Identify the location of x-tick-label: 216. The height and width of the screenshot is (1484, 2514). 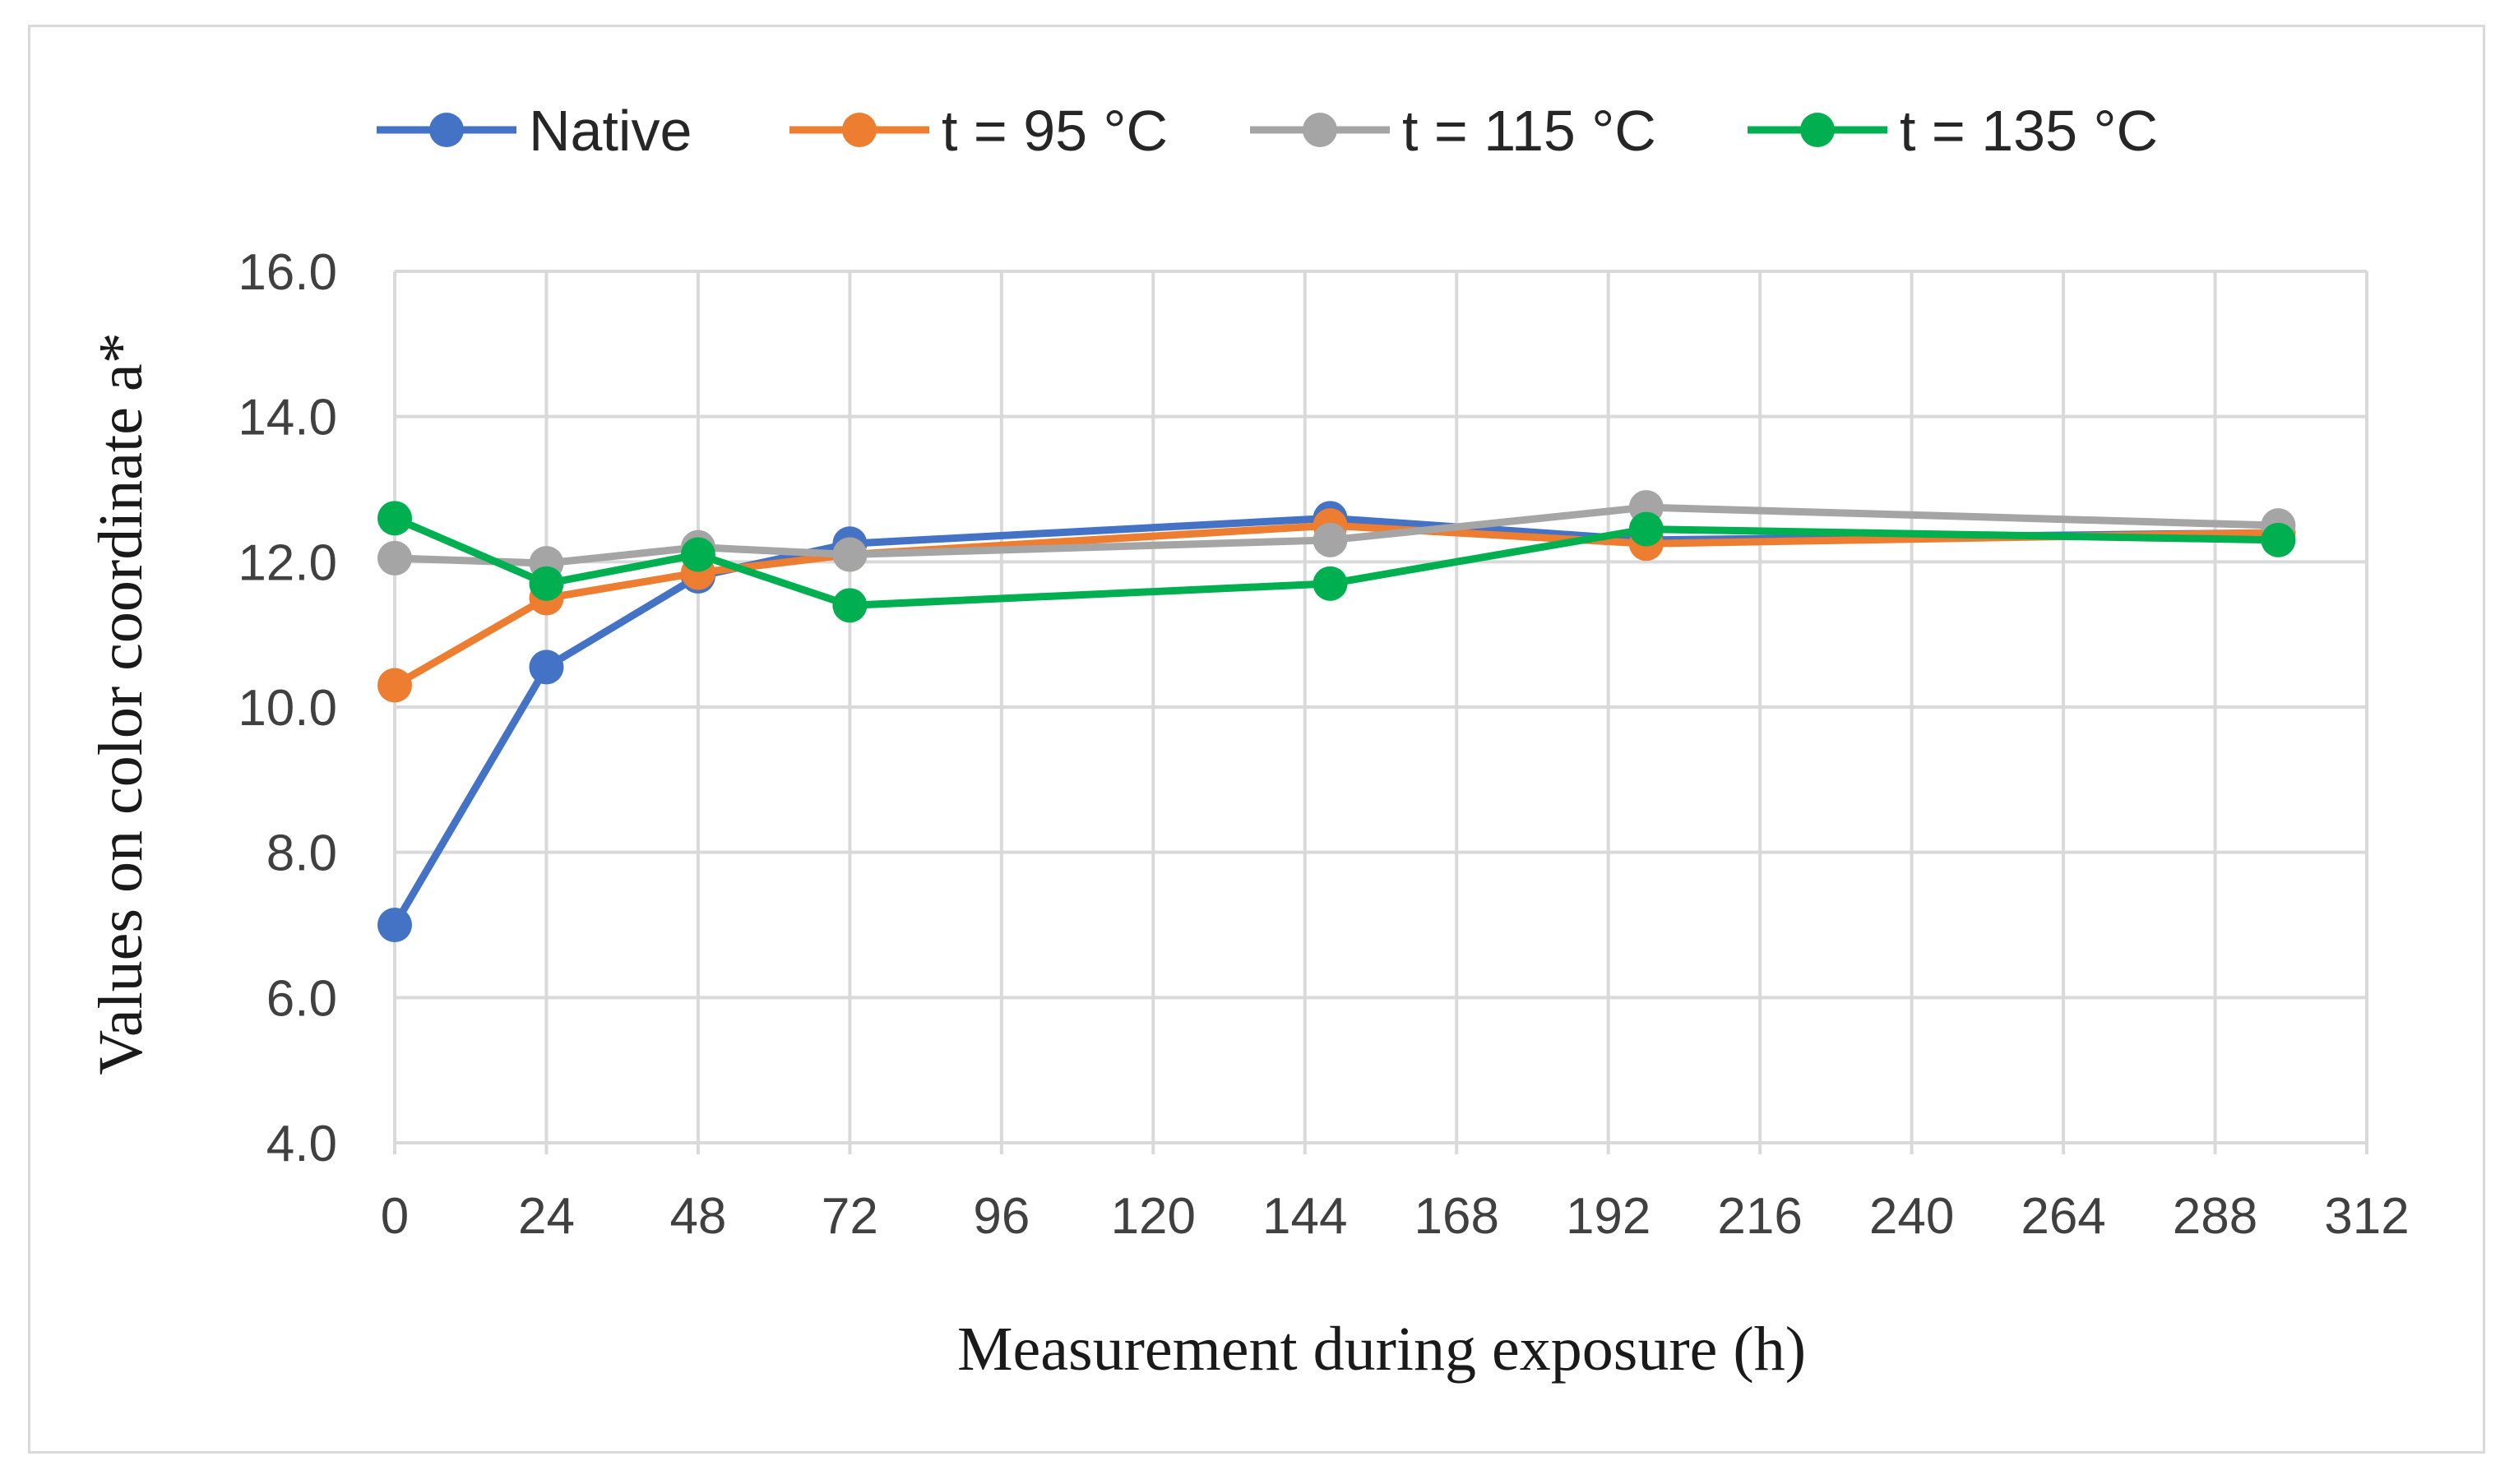
(1759, 1217).